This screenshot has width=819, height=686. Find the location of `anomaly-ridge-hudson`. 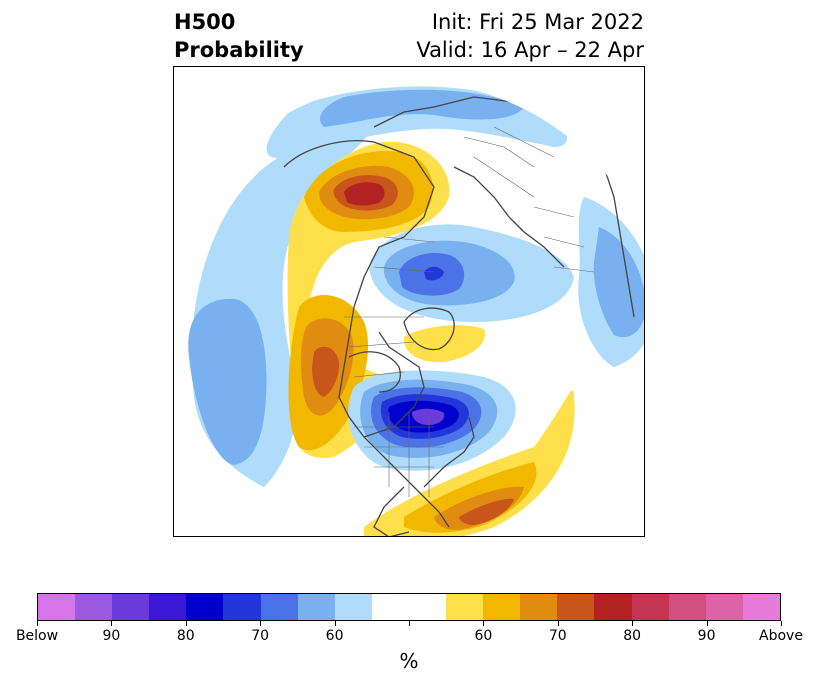

anomaly-ridge-hudson is located at coordinates (444, 344).